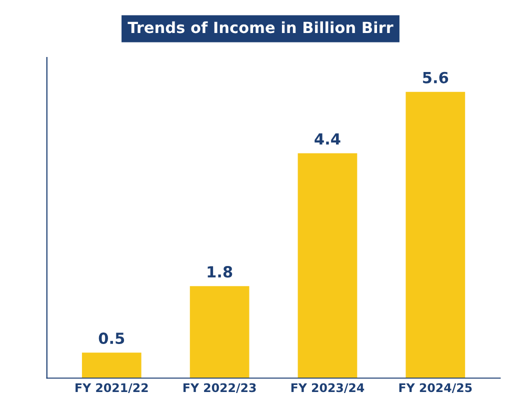 The image size is (521, 411). What do you see at coordinates (435, 78) in the screenshot?
I see `data-label: 5.6` at bounding box center [435, 78].